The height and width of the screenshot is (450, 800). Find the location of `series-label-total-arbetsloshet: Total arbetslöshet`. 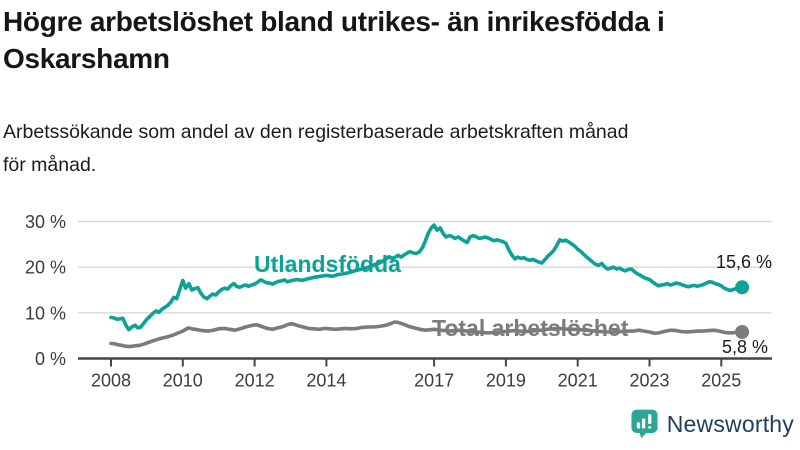

series-label-total-arbetsloshet: Total arbetslöshet is located at coordinates (530, 328).